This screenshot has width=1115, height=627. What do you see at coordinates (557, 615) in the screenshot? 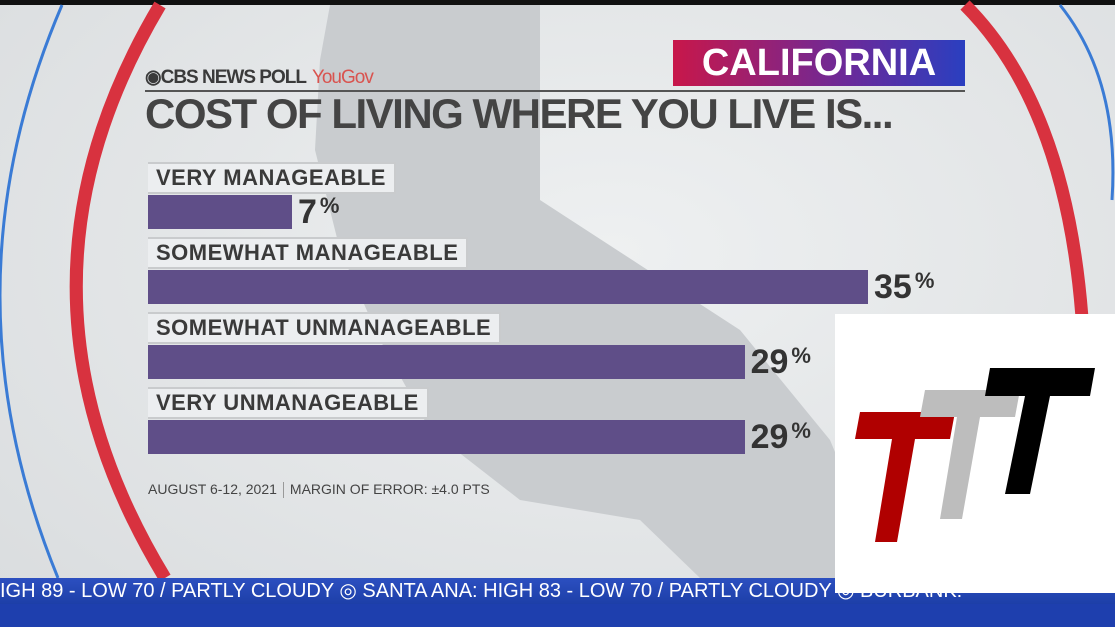
I see `ticker-lower-band` at bounding box center [557, 615].